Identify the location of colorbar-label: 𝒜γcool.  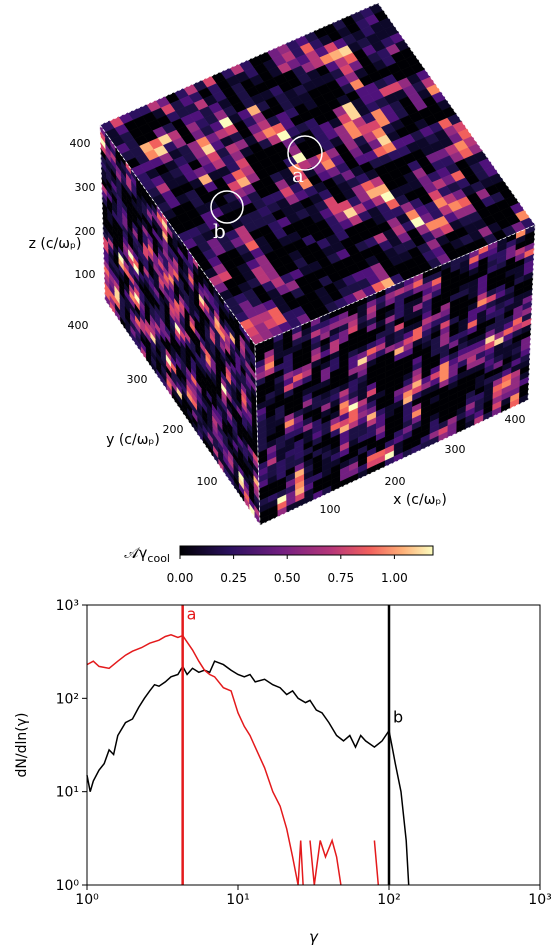
(147, 554).